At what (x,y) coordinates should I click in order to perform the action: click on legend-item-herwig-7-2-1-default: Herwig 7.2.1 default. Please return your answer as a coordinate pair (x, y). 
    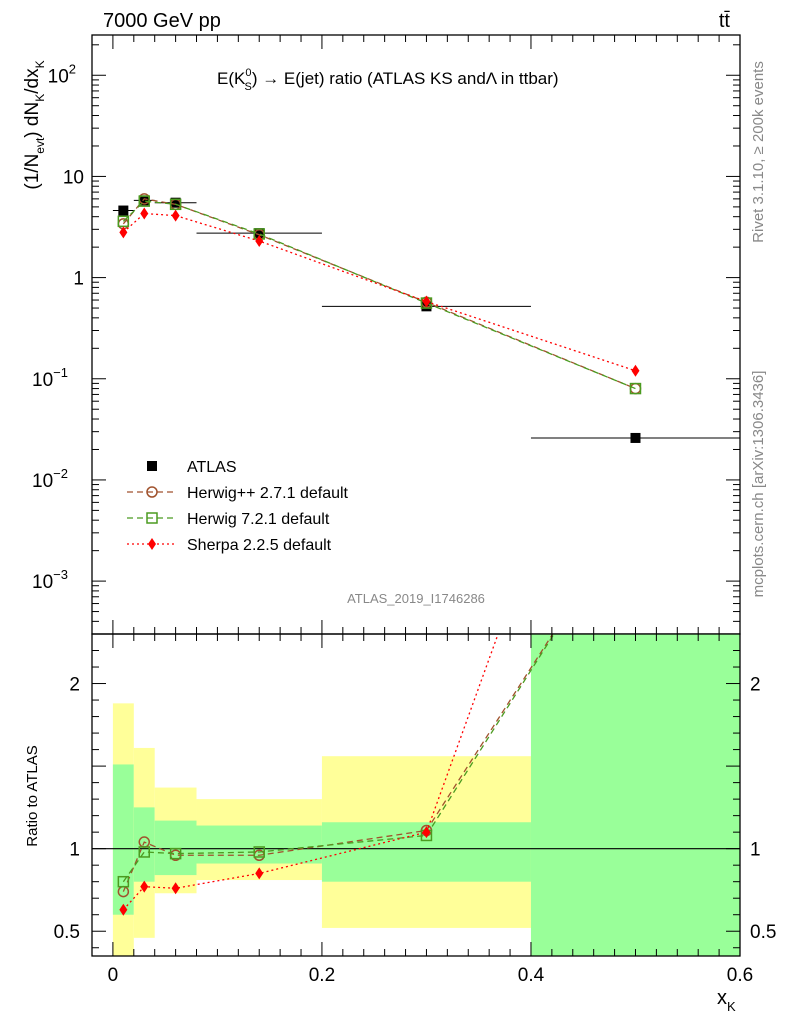
    Looking at the image, I should click on (228, 519).